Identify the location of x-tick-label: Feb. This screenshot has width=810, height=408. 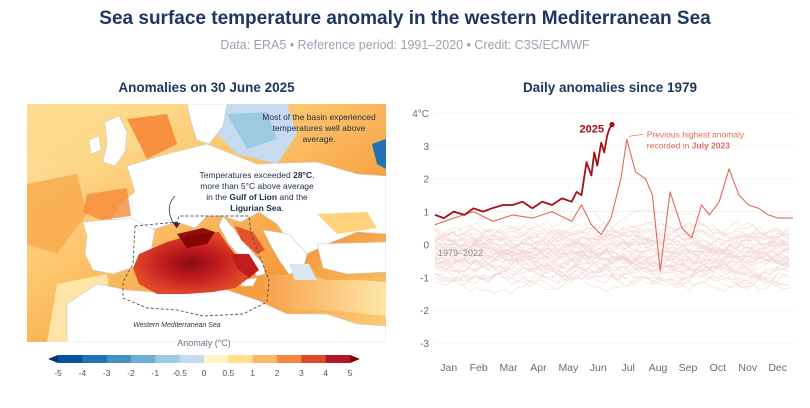
(479, 368).